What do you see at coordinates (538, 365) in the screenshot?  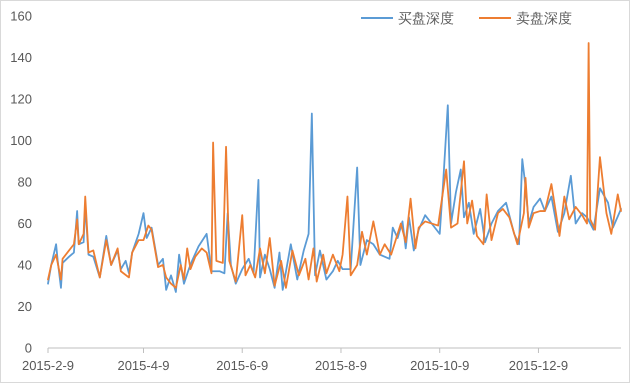 I see `x-tick-label: 2015-12-9` at bounding box center [538, 365].